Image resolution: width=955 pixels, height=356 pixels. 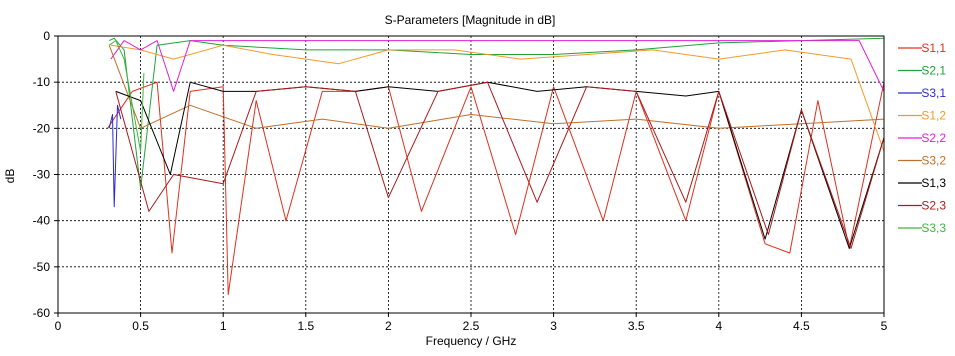 What do you see at coordinates (42, 221) in the screenshot?
I see `y-tick-label: -40` at bounding box center [42, 221].